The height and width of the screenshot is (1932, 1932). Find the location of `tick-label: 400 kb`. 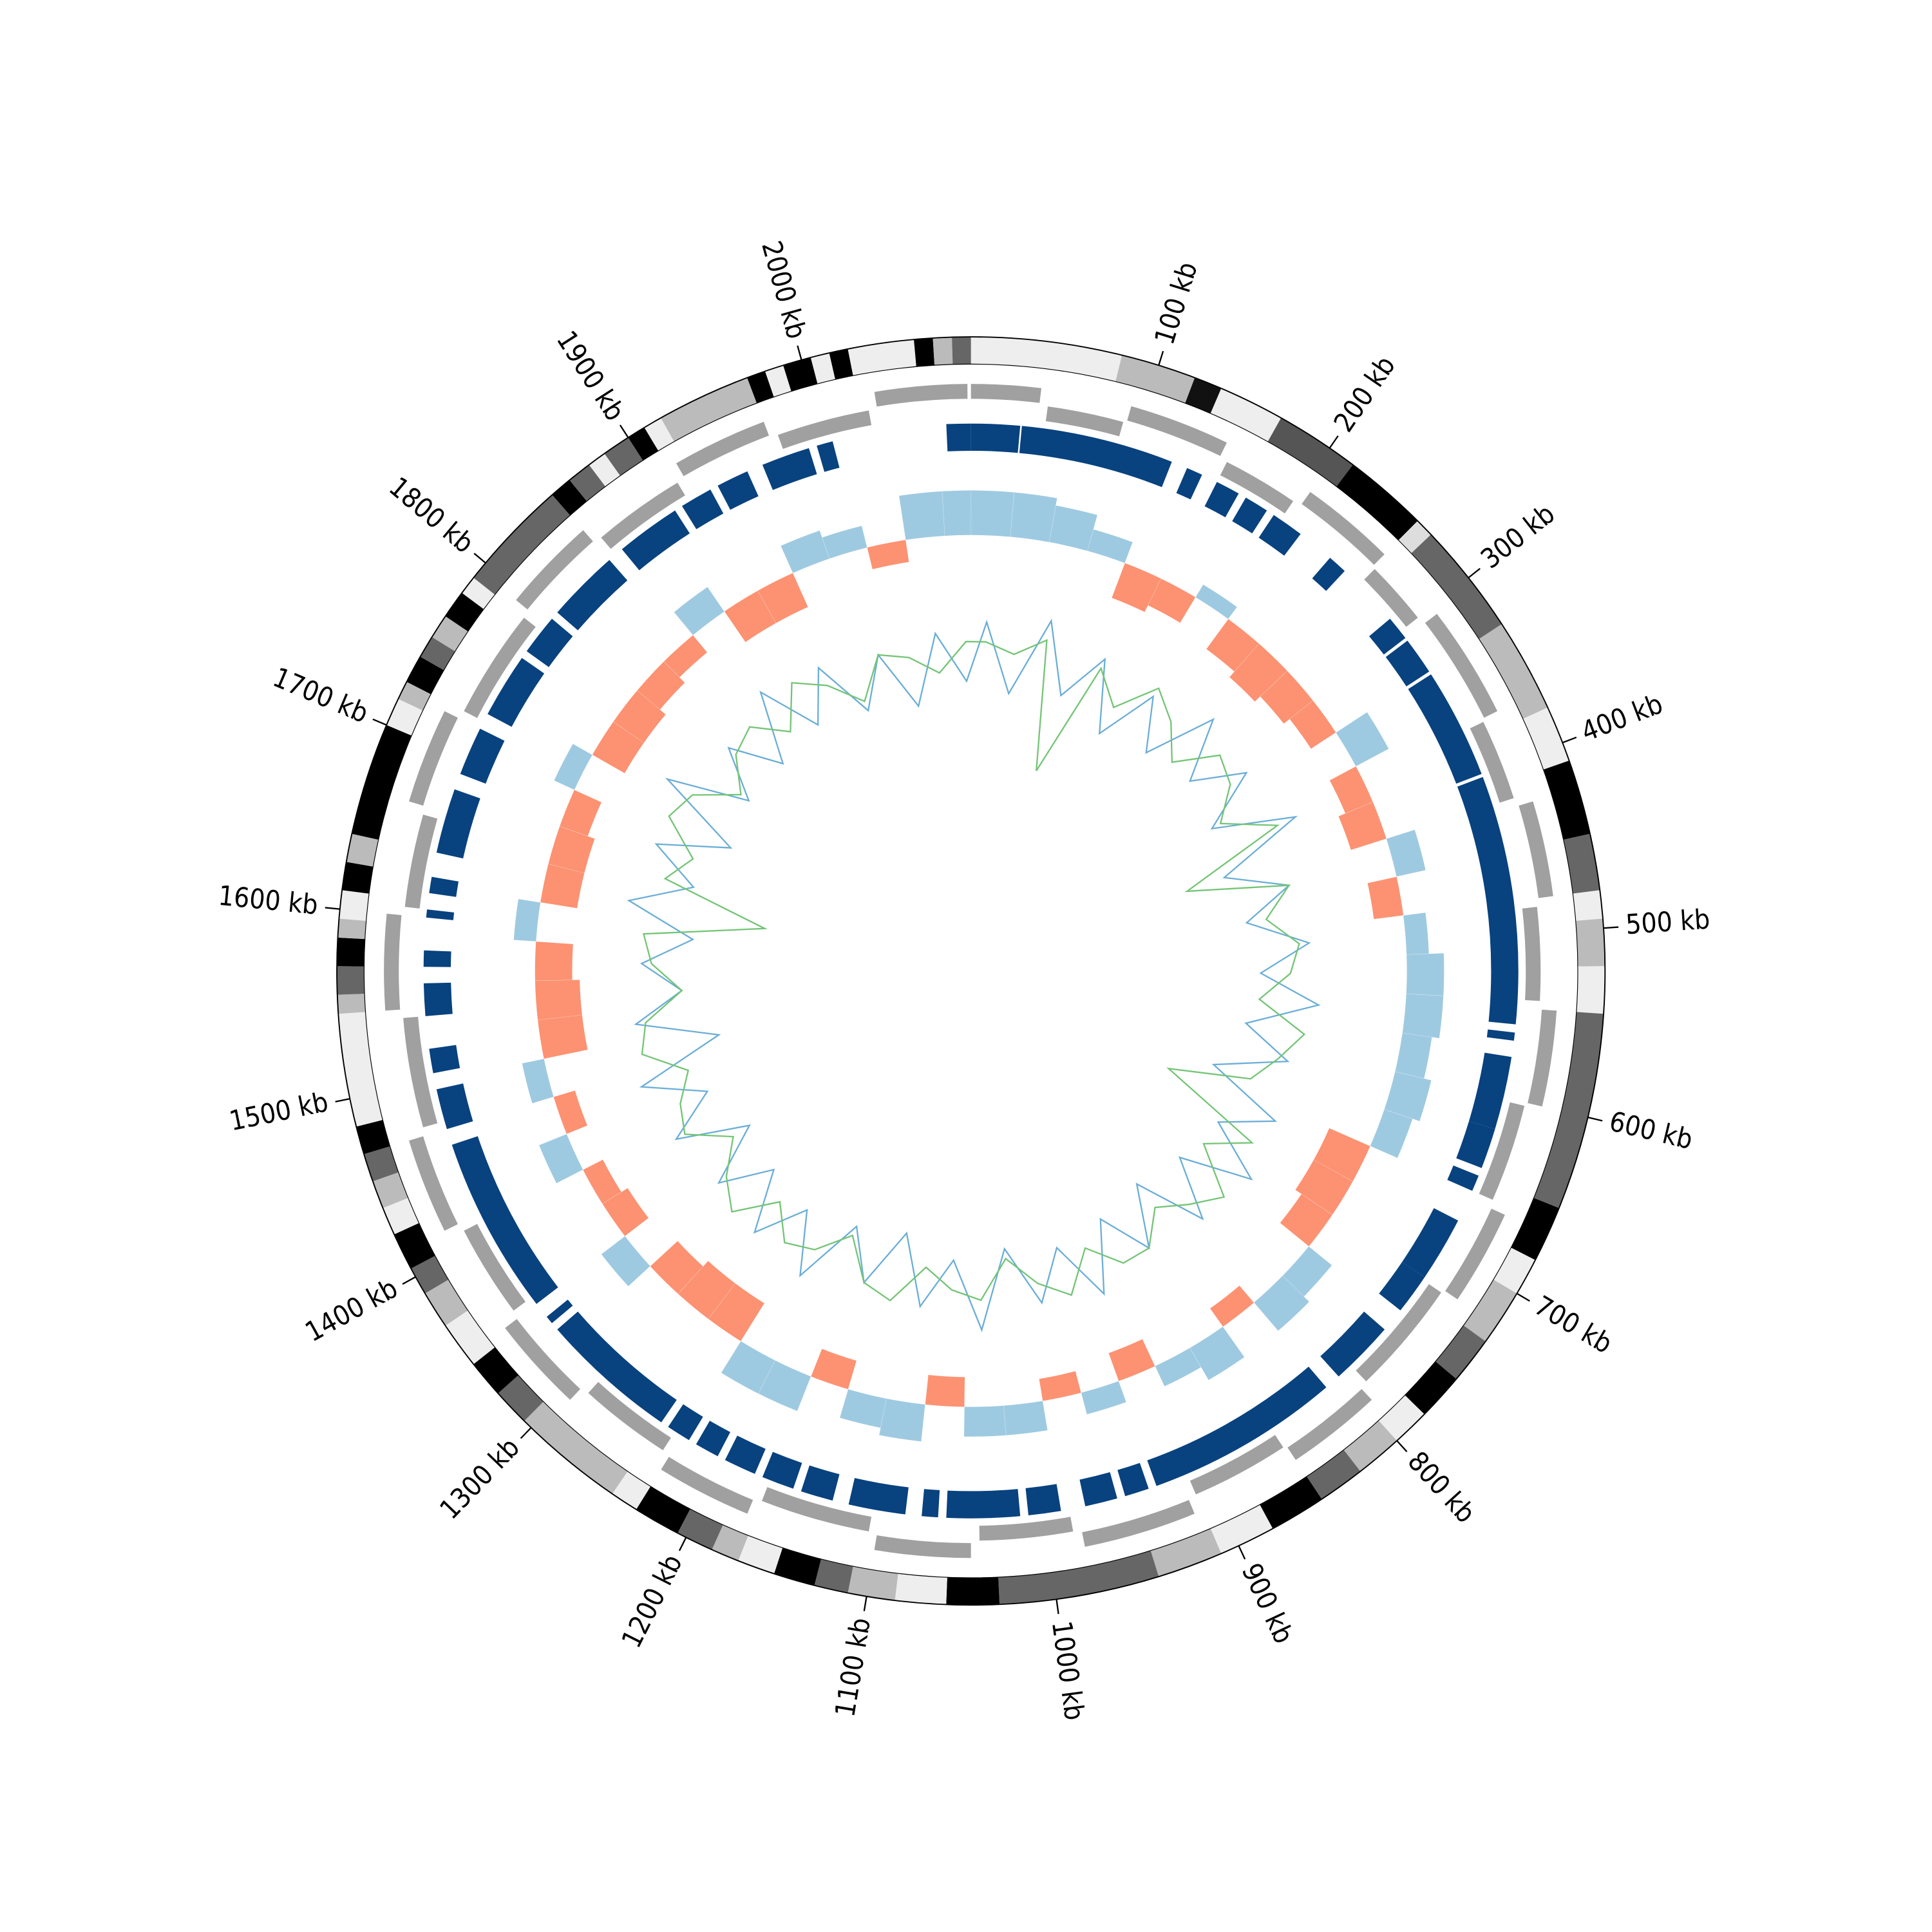

tick-label: 400 kb is located at coordinates (1622, 718).